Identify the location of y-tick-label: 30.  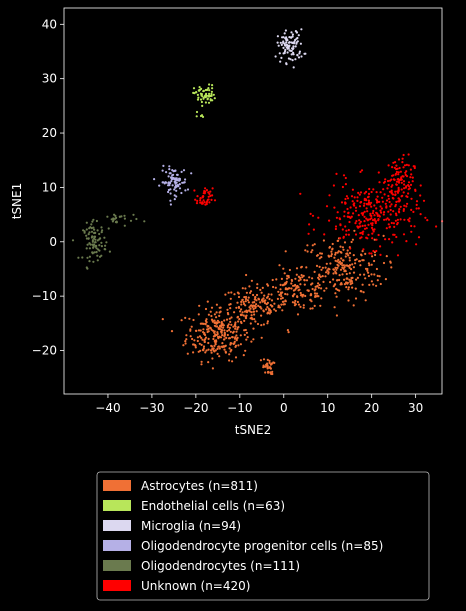
(49, 79).